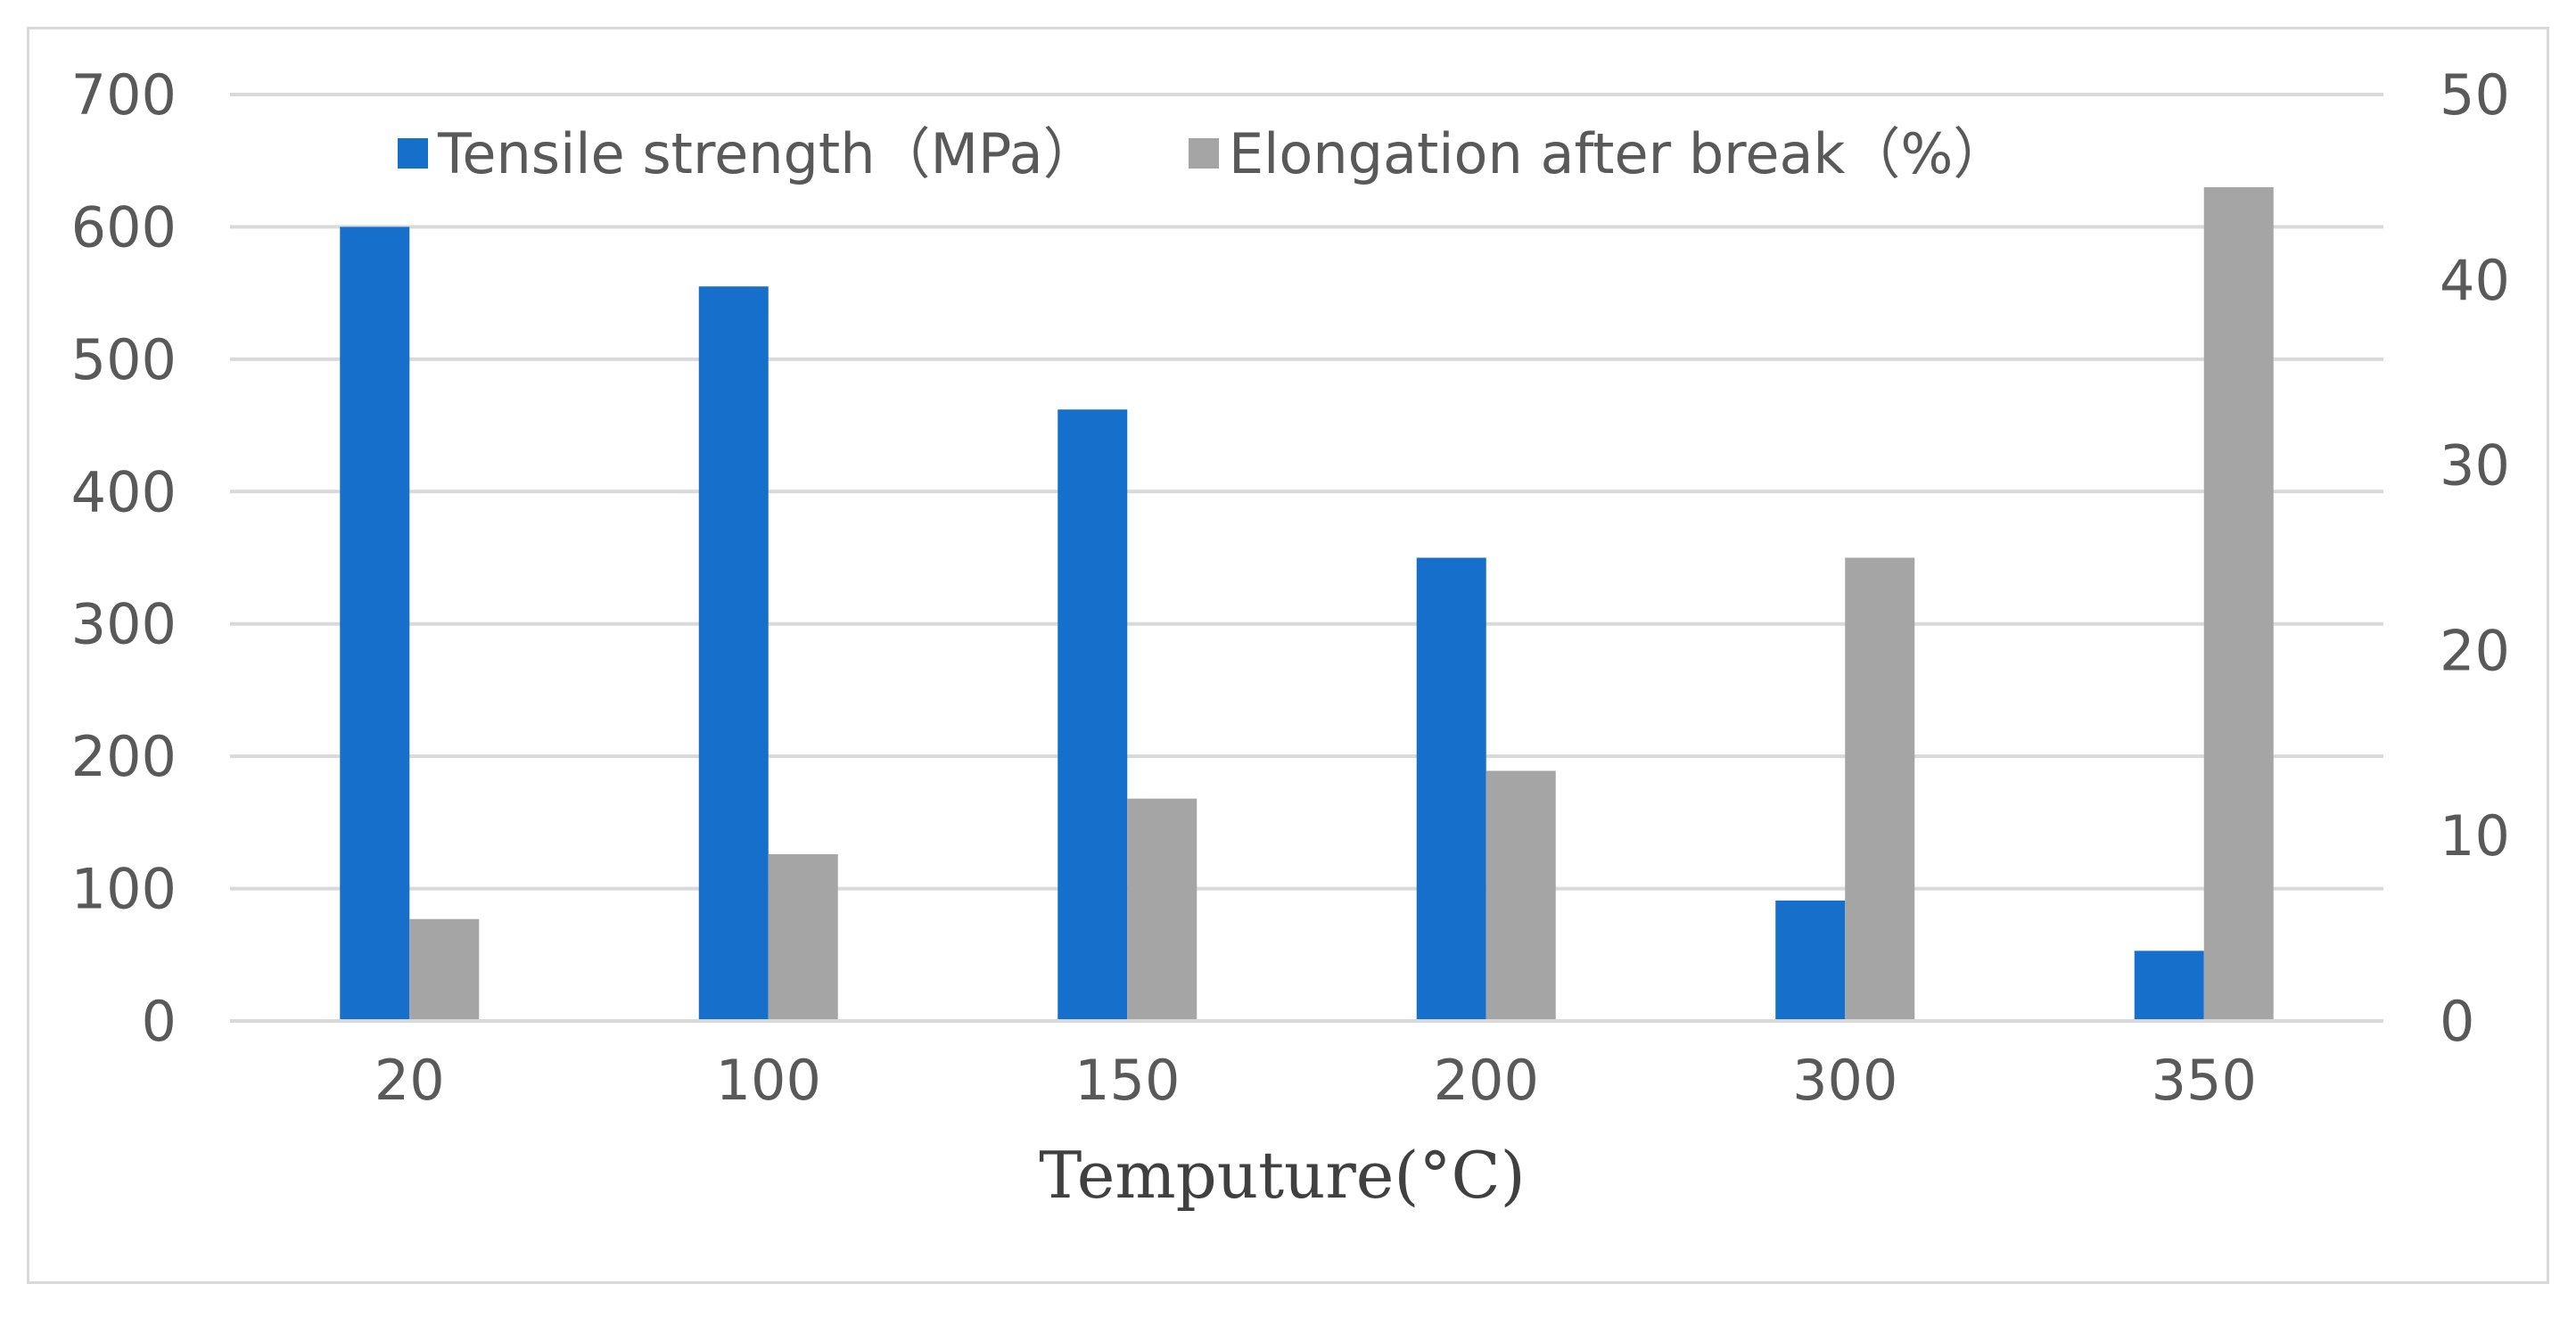  What do you see at coordinates (2475, 95) in the screenshot?
I see `y-tick-label-right: 50` at bounding box center [2475, 95].